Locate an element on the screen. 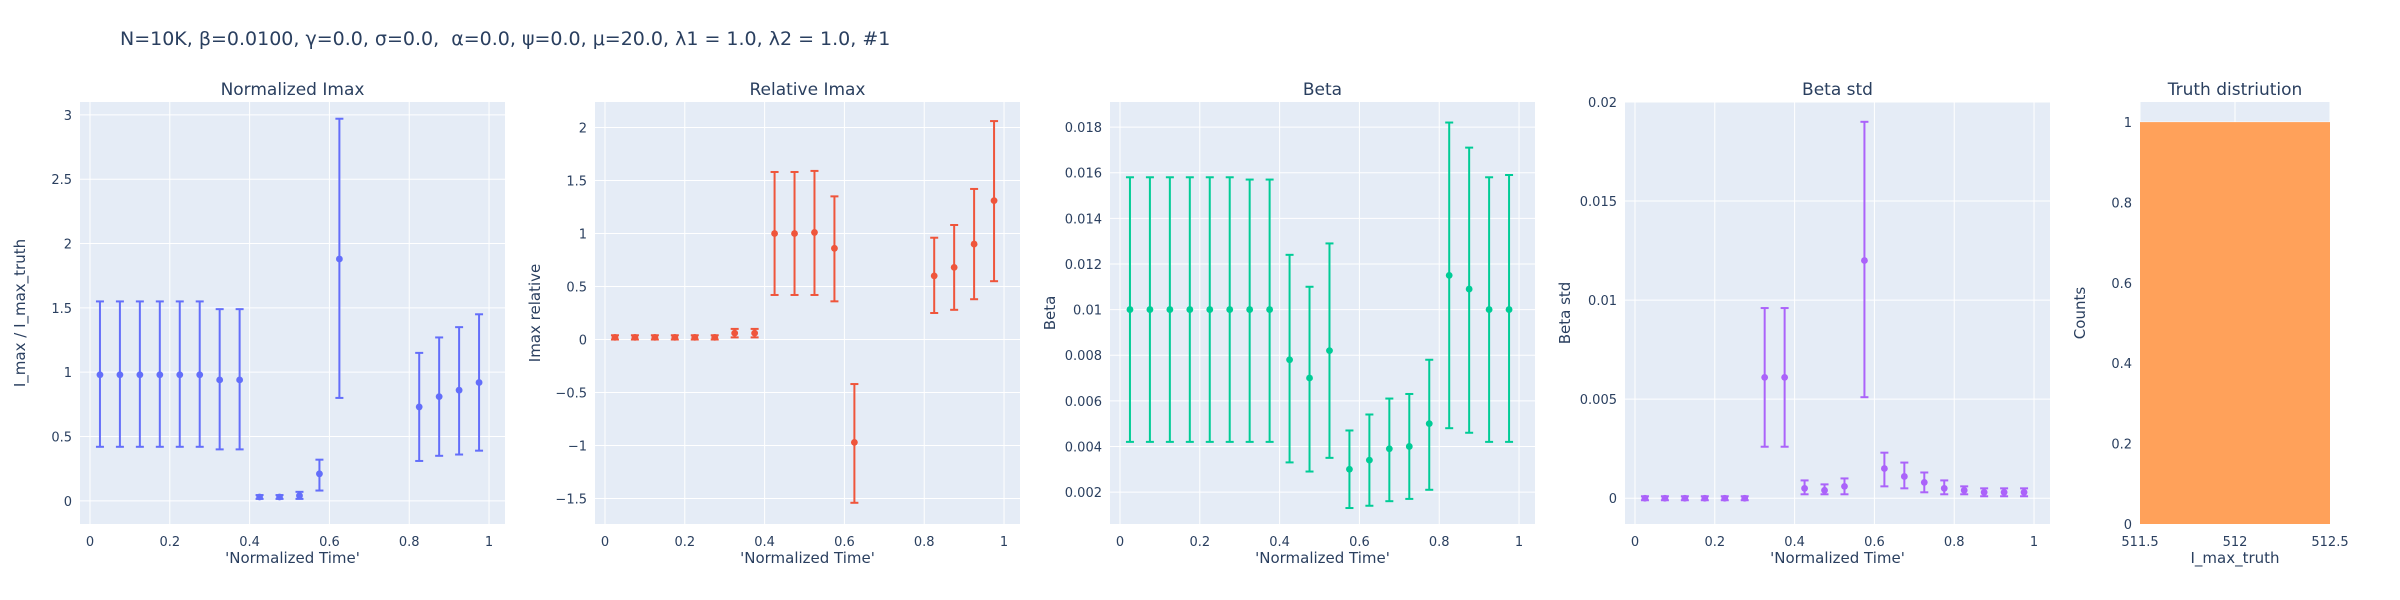 The image size is (2400, 600). y-axis-label: Beta is located at coordinates (1050, 313).